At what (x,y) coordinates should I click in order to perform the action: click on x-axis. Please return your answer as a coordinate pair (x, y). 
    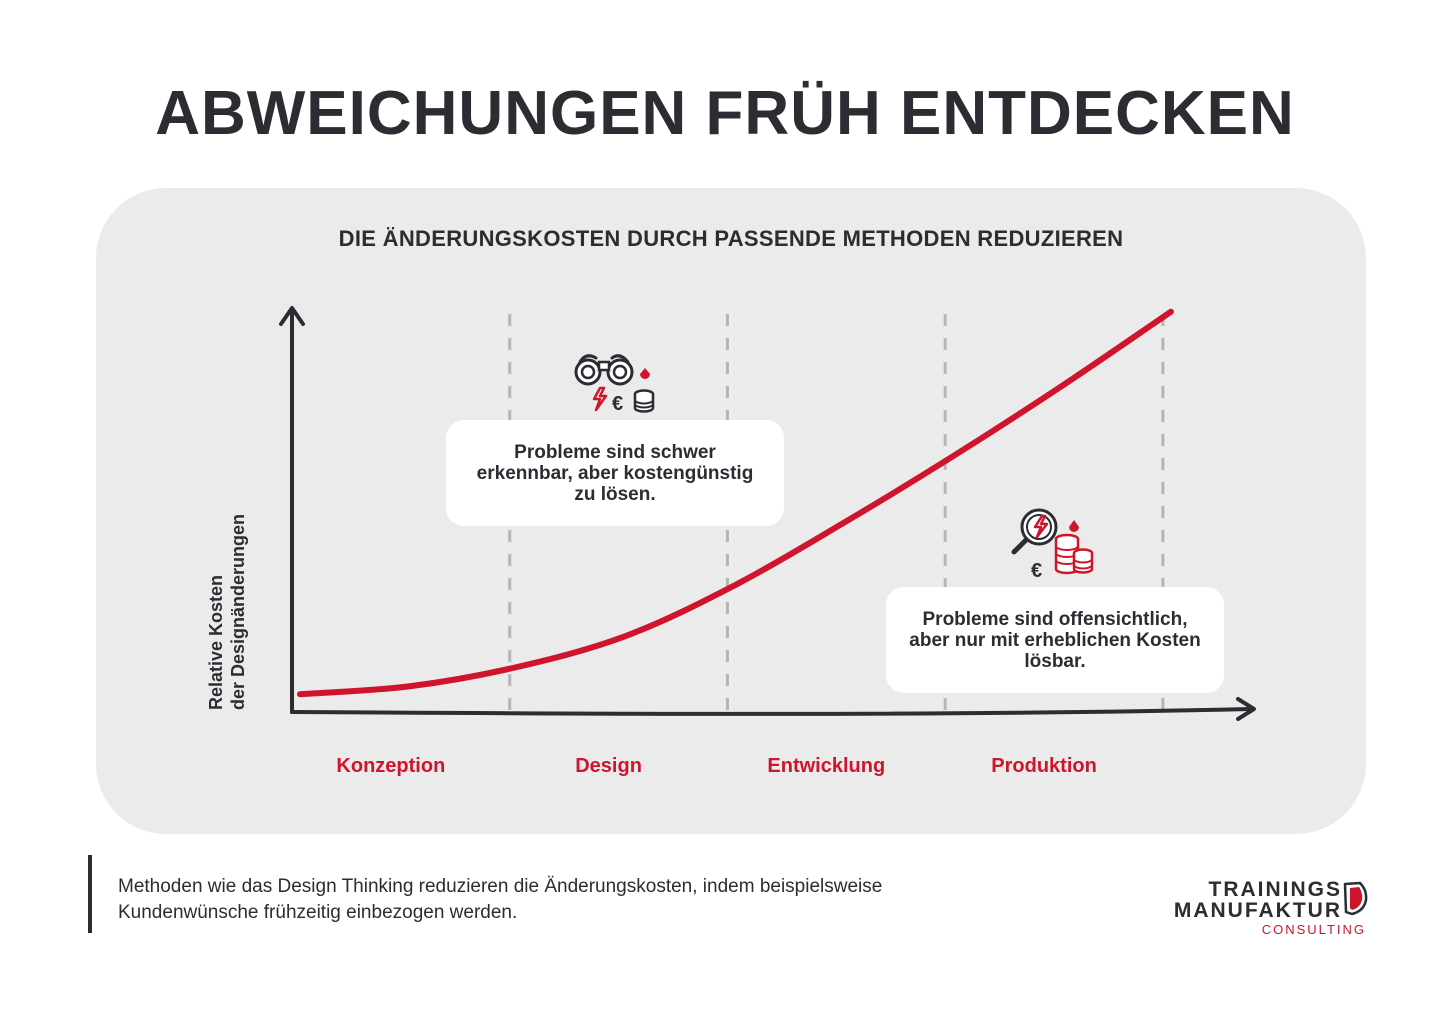
    Looking at the image, I should click on (771, 711).